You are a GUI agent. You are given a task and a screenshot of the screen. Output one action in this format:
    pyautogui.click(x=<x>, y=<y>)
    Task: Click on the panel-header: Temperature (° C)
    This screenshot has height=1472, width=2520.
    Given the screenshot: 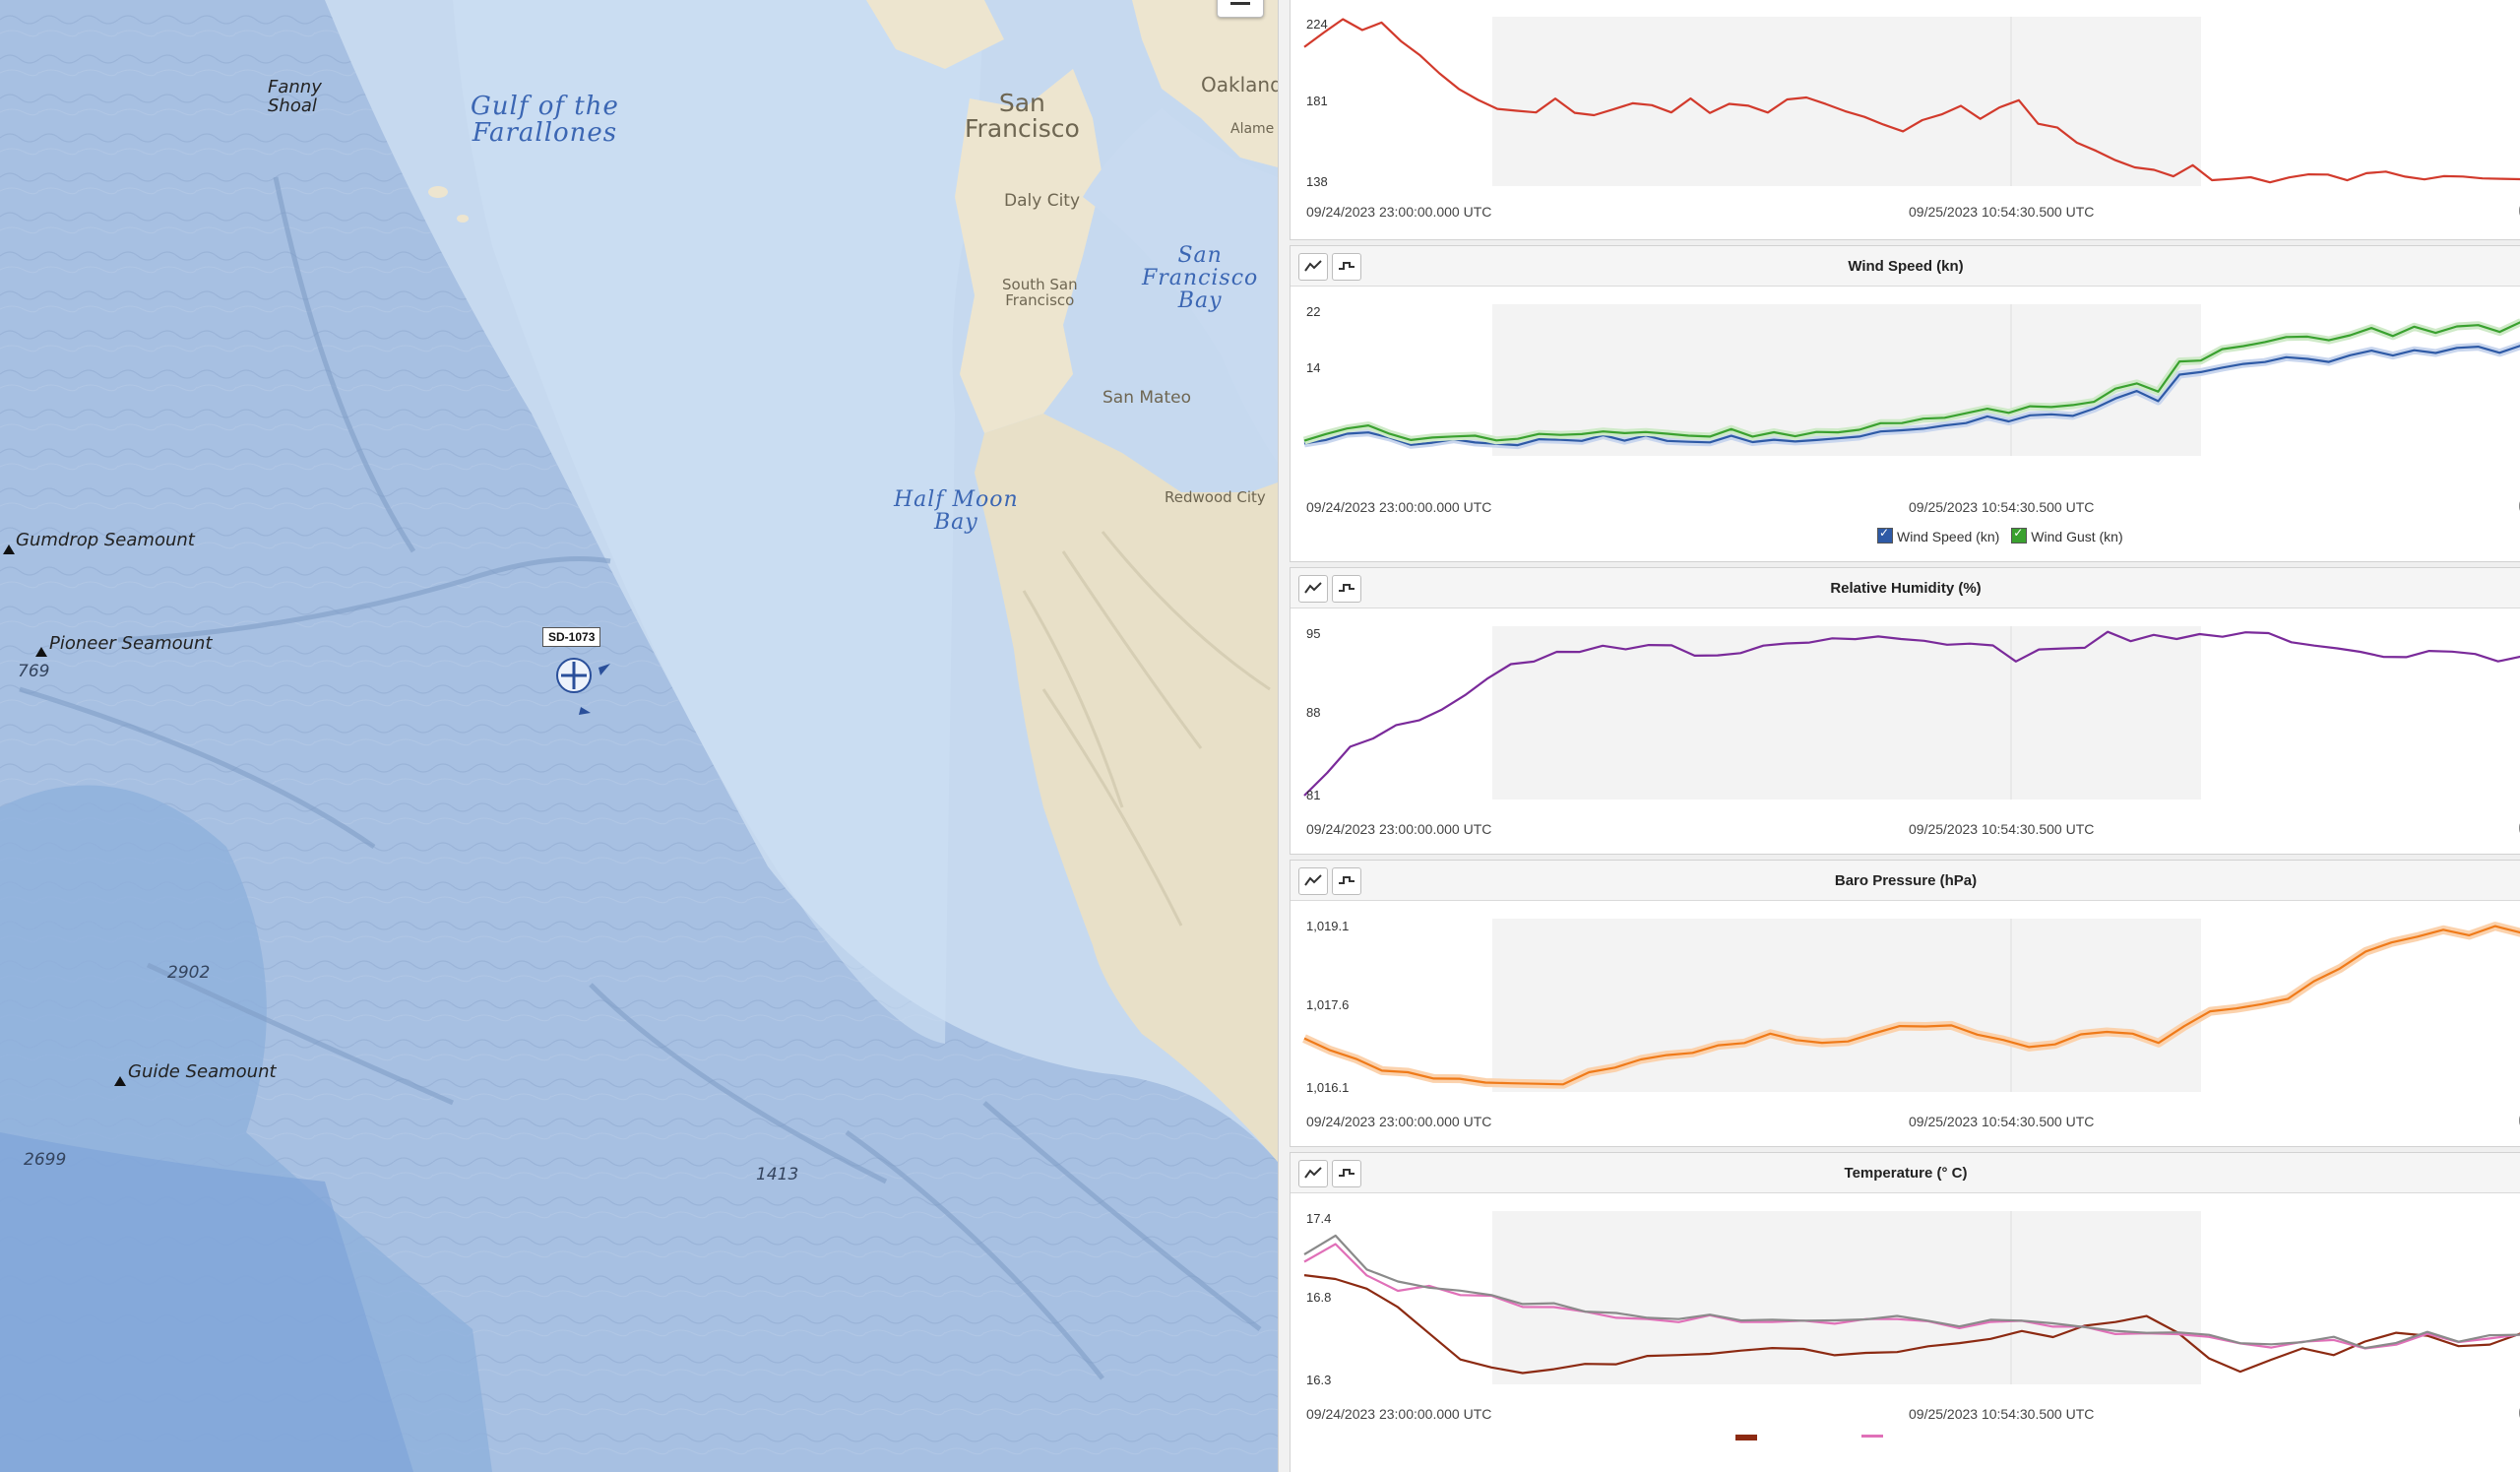 What is the action you would take?
    pyautogui.click(x=1905, y=1173)
    